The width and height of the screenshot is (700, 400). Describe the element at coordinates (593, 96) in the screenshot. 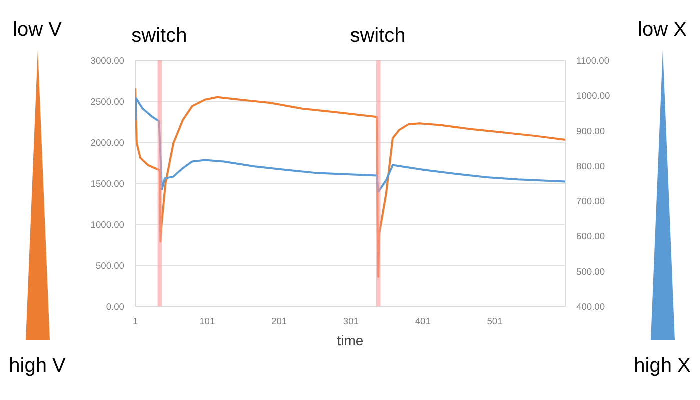

I see `y2-tick-label: 1000.00` at that location.